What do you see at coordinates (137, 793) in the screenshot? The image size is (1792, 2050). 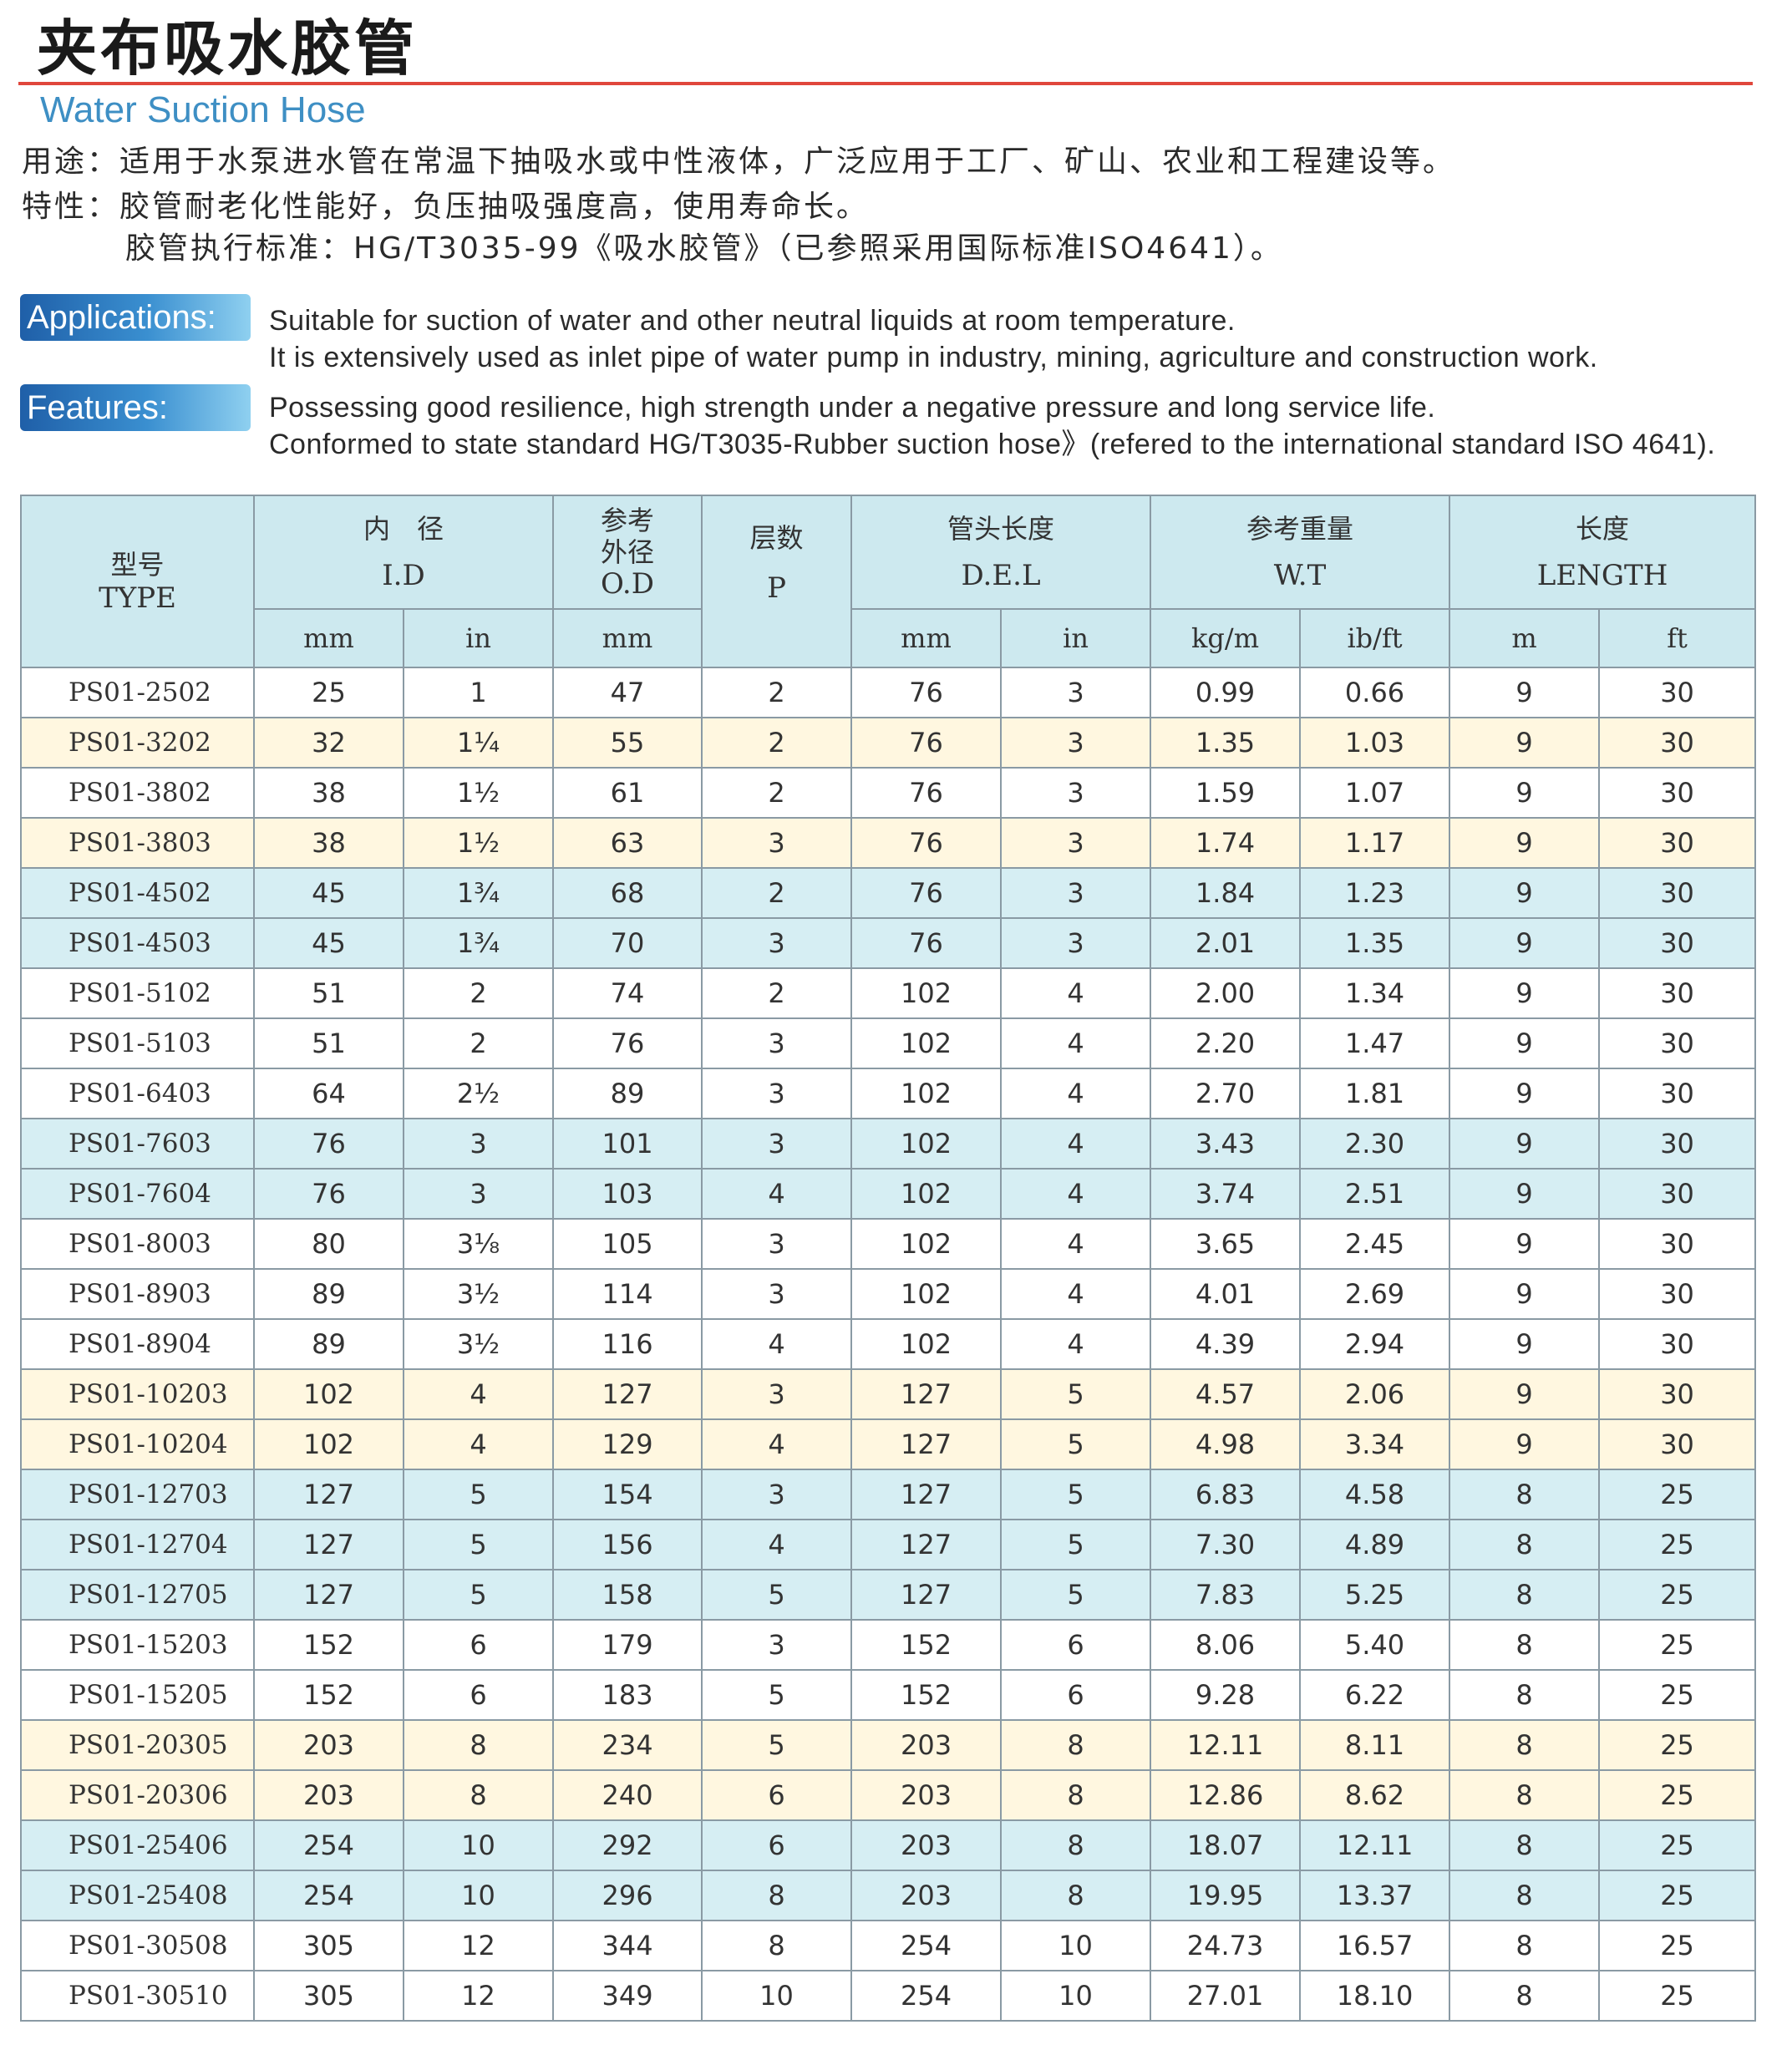 I see `cell-type: PS01-3802` at bounding box center [137, 793].